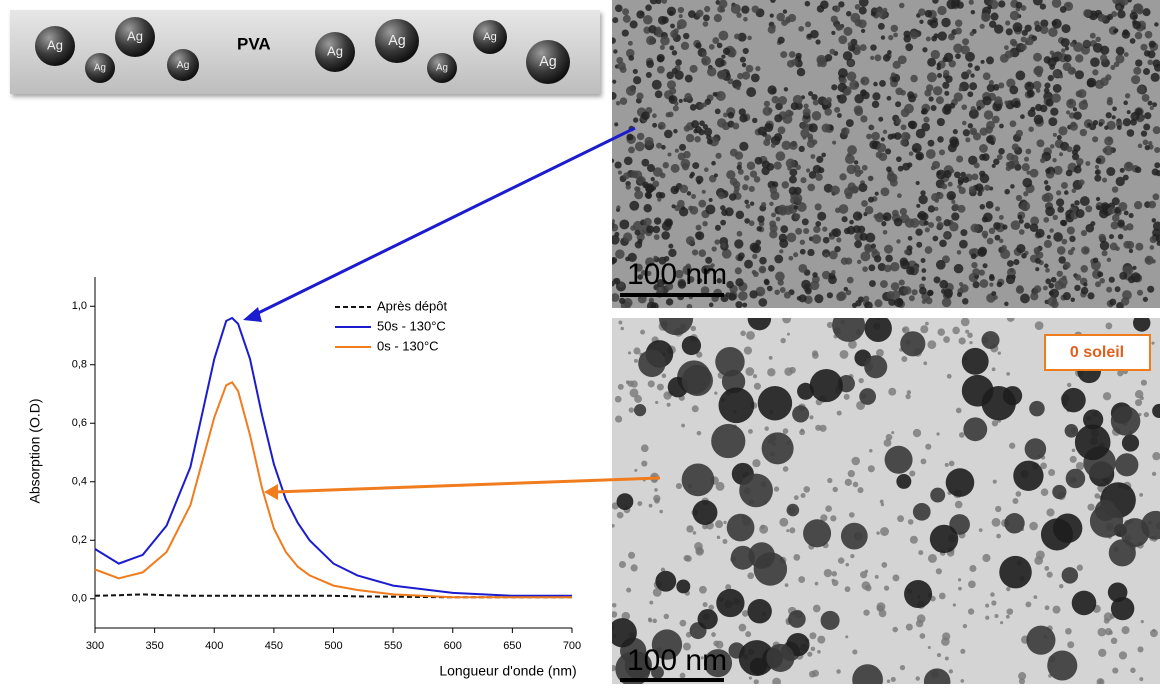 This screenshot has width=1160, height=689. Describe the element at coordinates (467, 485) in the screenshot. I see `arrow` at that location.